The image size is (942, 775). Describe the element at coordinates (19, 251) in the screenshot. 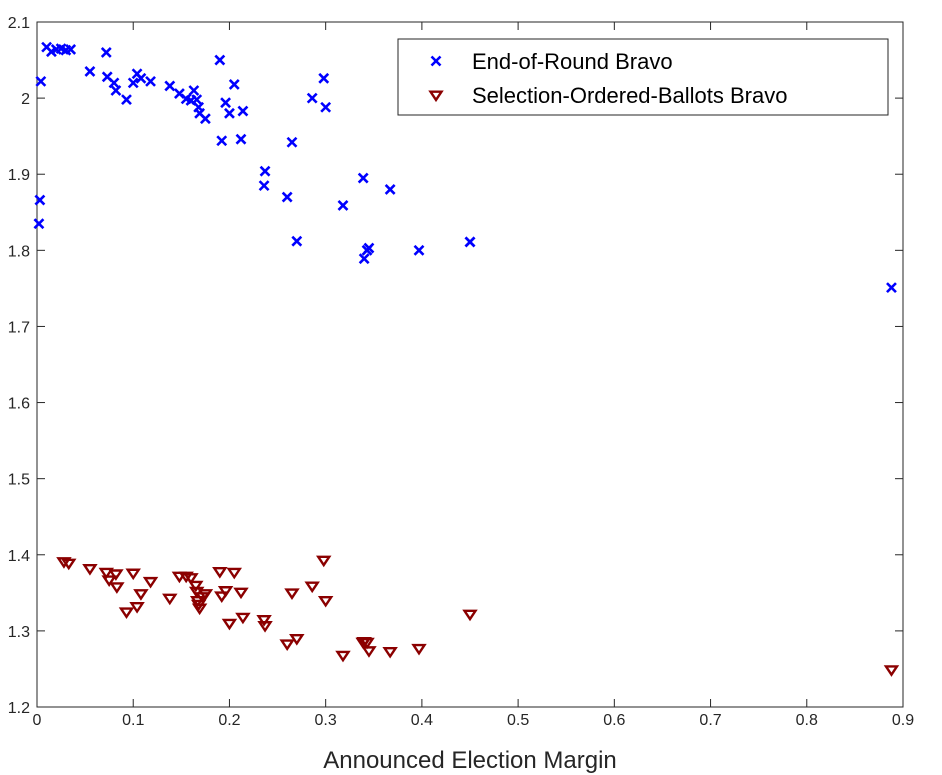

I see `y-tick-label: 1.8` at that location.